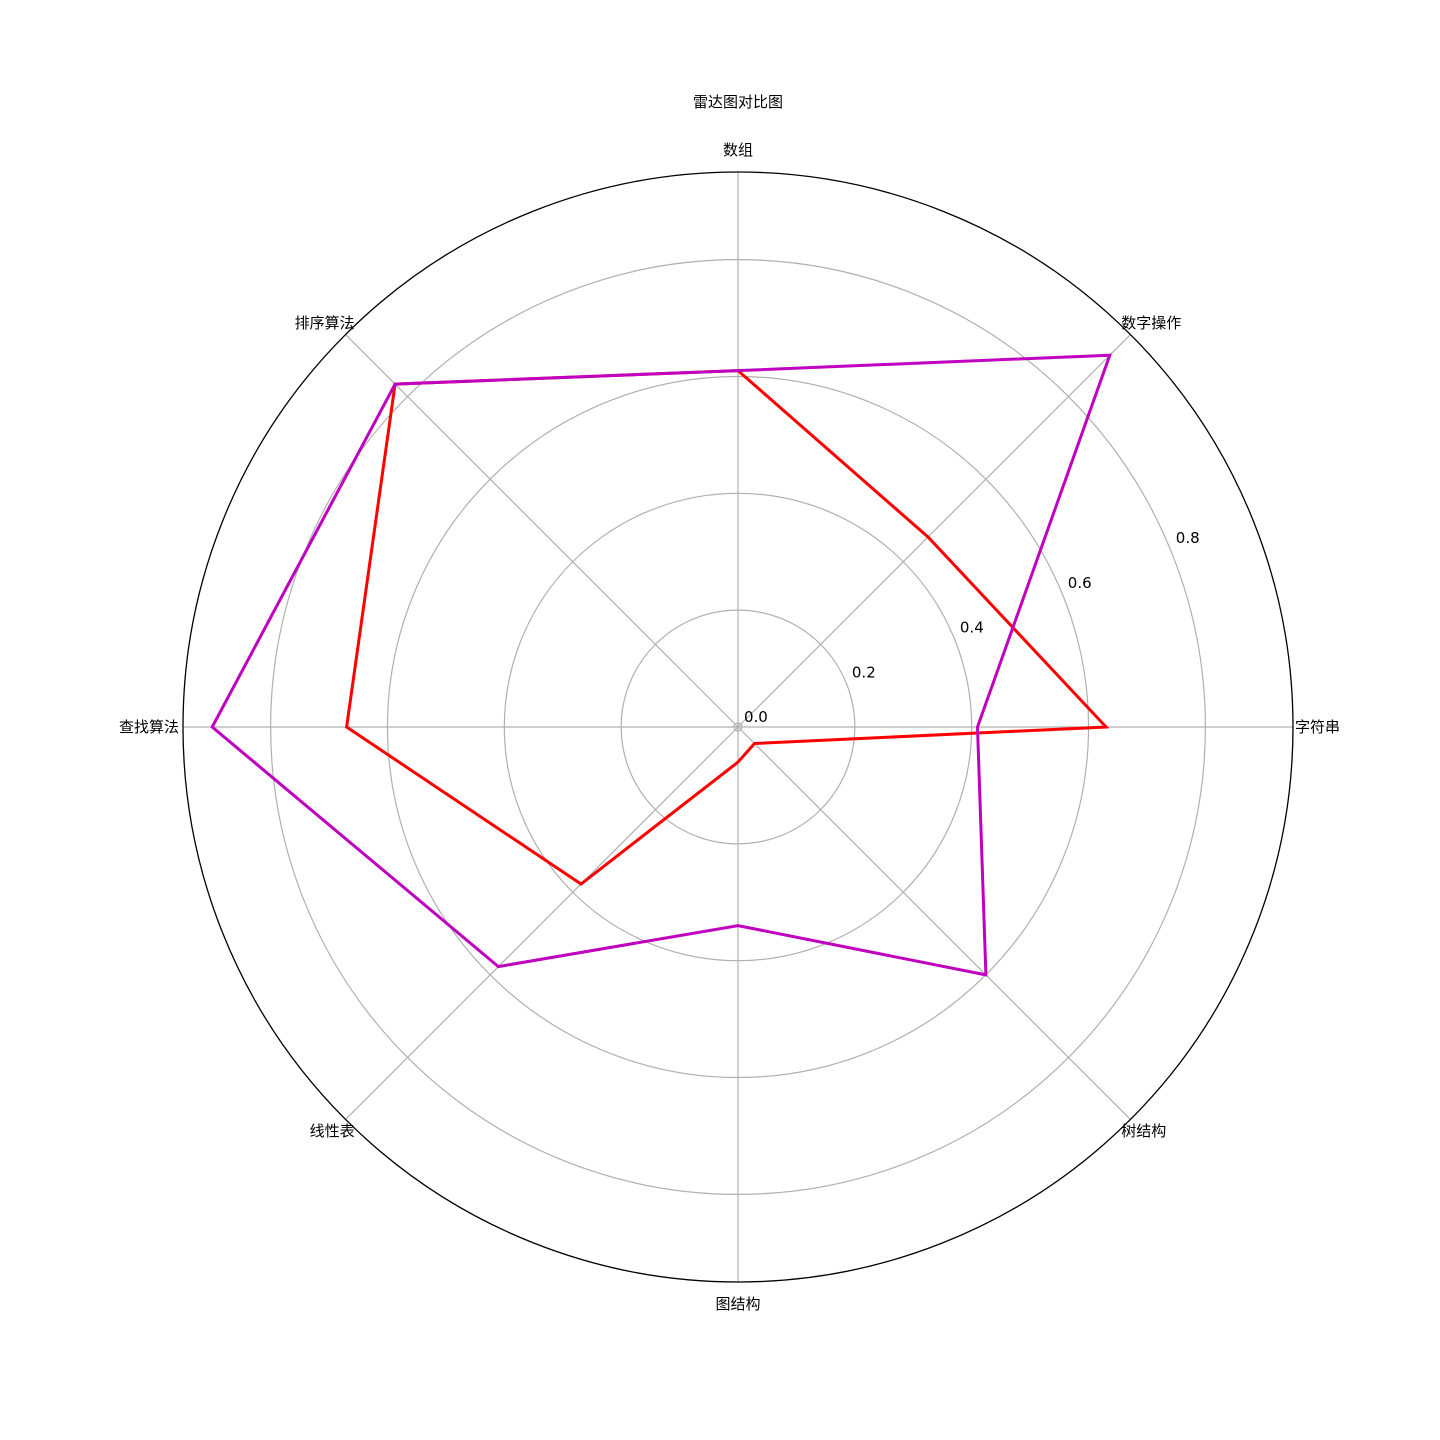 Image resolution: width=1440 pixels, height=1440 pixels. I want to click on category-label-3: 树结构, so click(1143, 1131).